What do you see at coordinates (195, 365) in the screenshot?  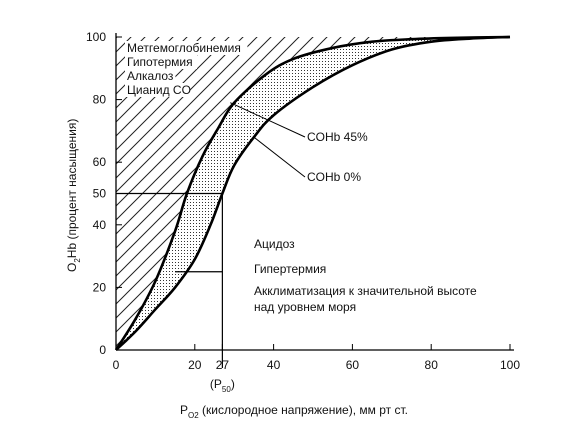 I see `x-tick-label: 20` at bounding box center [195, 365].